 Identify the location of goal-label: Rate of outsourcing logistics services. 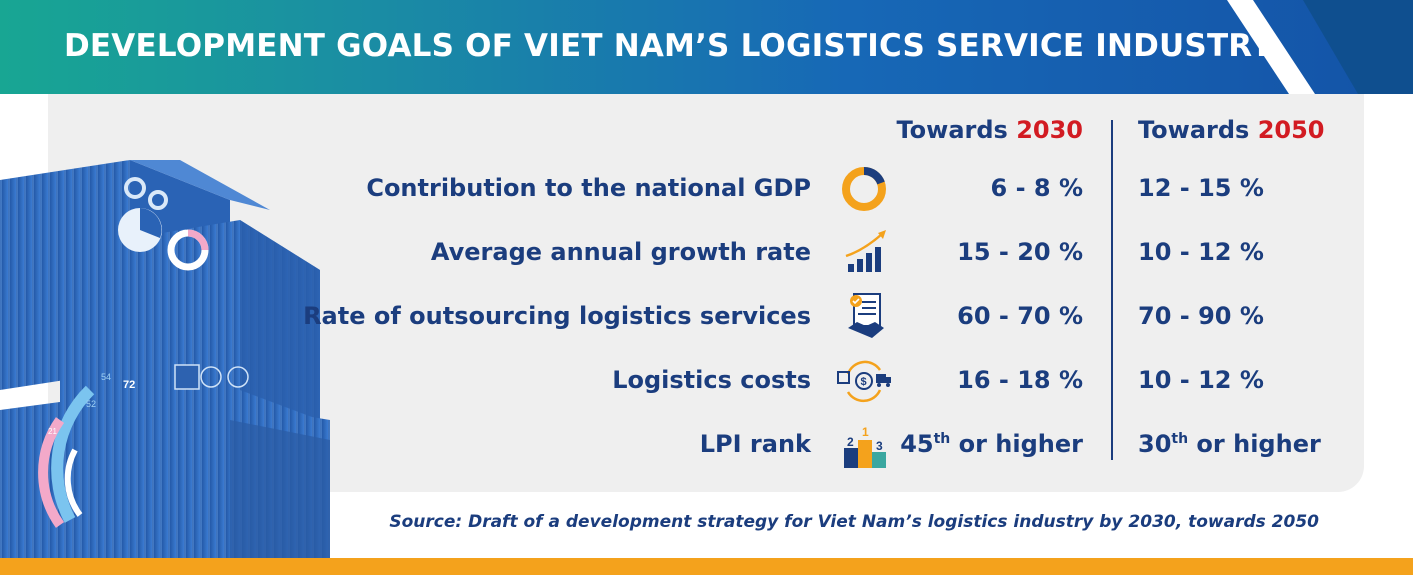
(557, 316).